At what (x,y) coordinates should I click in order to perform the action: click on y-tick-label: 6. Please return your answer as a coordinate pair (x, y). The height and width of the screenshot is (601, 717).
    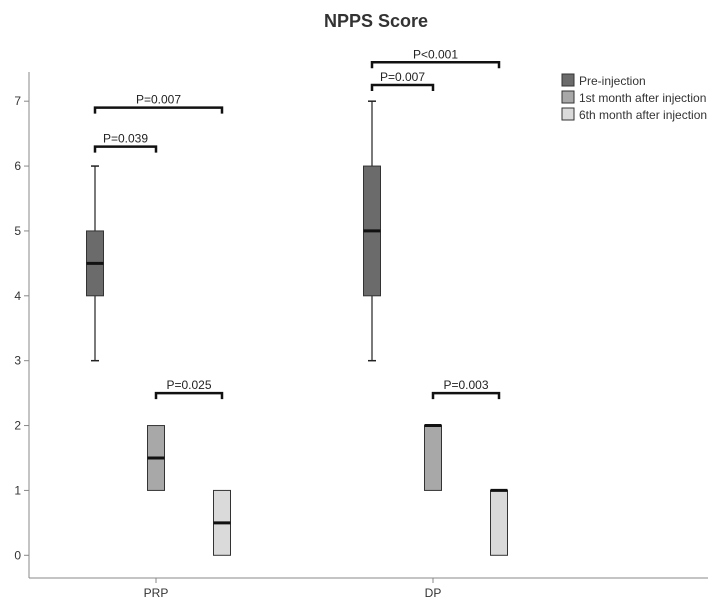
    Looking at the image, I should click on (17, 166).